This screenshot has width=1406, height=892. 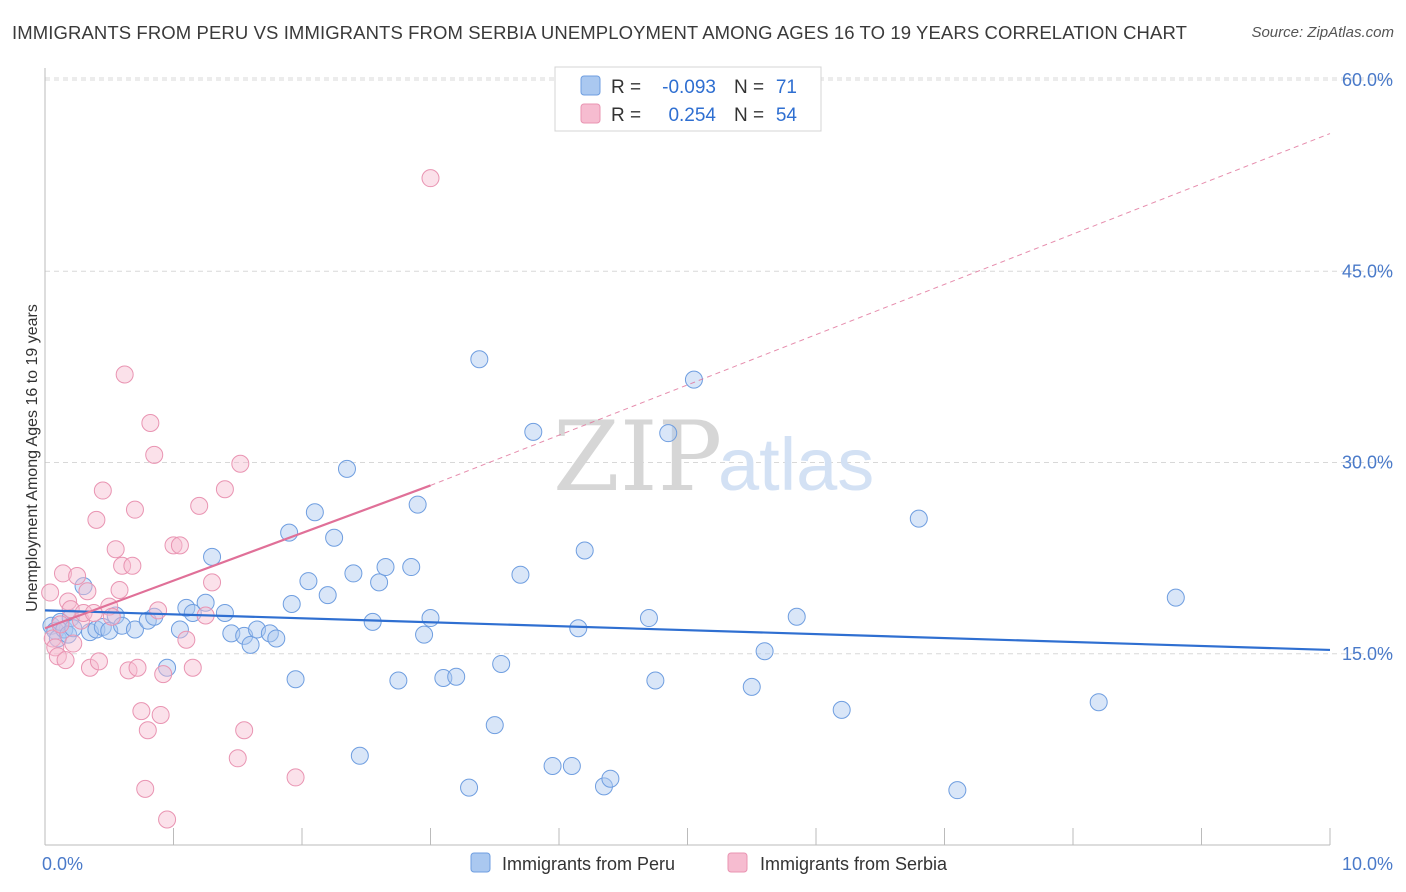 I want to click on legend-r-value-serbia: 0.254, so click(x=692, y=115).